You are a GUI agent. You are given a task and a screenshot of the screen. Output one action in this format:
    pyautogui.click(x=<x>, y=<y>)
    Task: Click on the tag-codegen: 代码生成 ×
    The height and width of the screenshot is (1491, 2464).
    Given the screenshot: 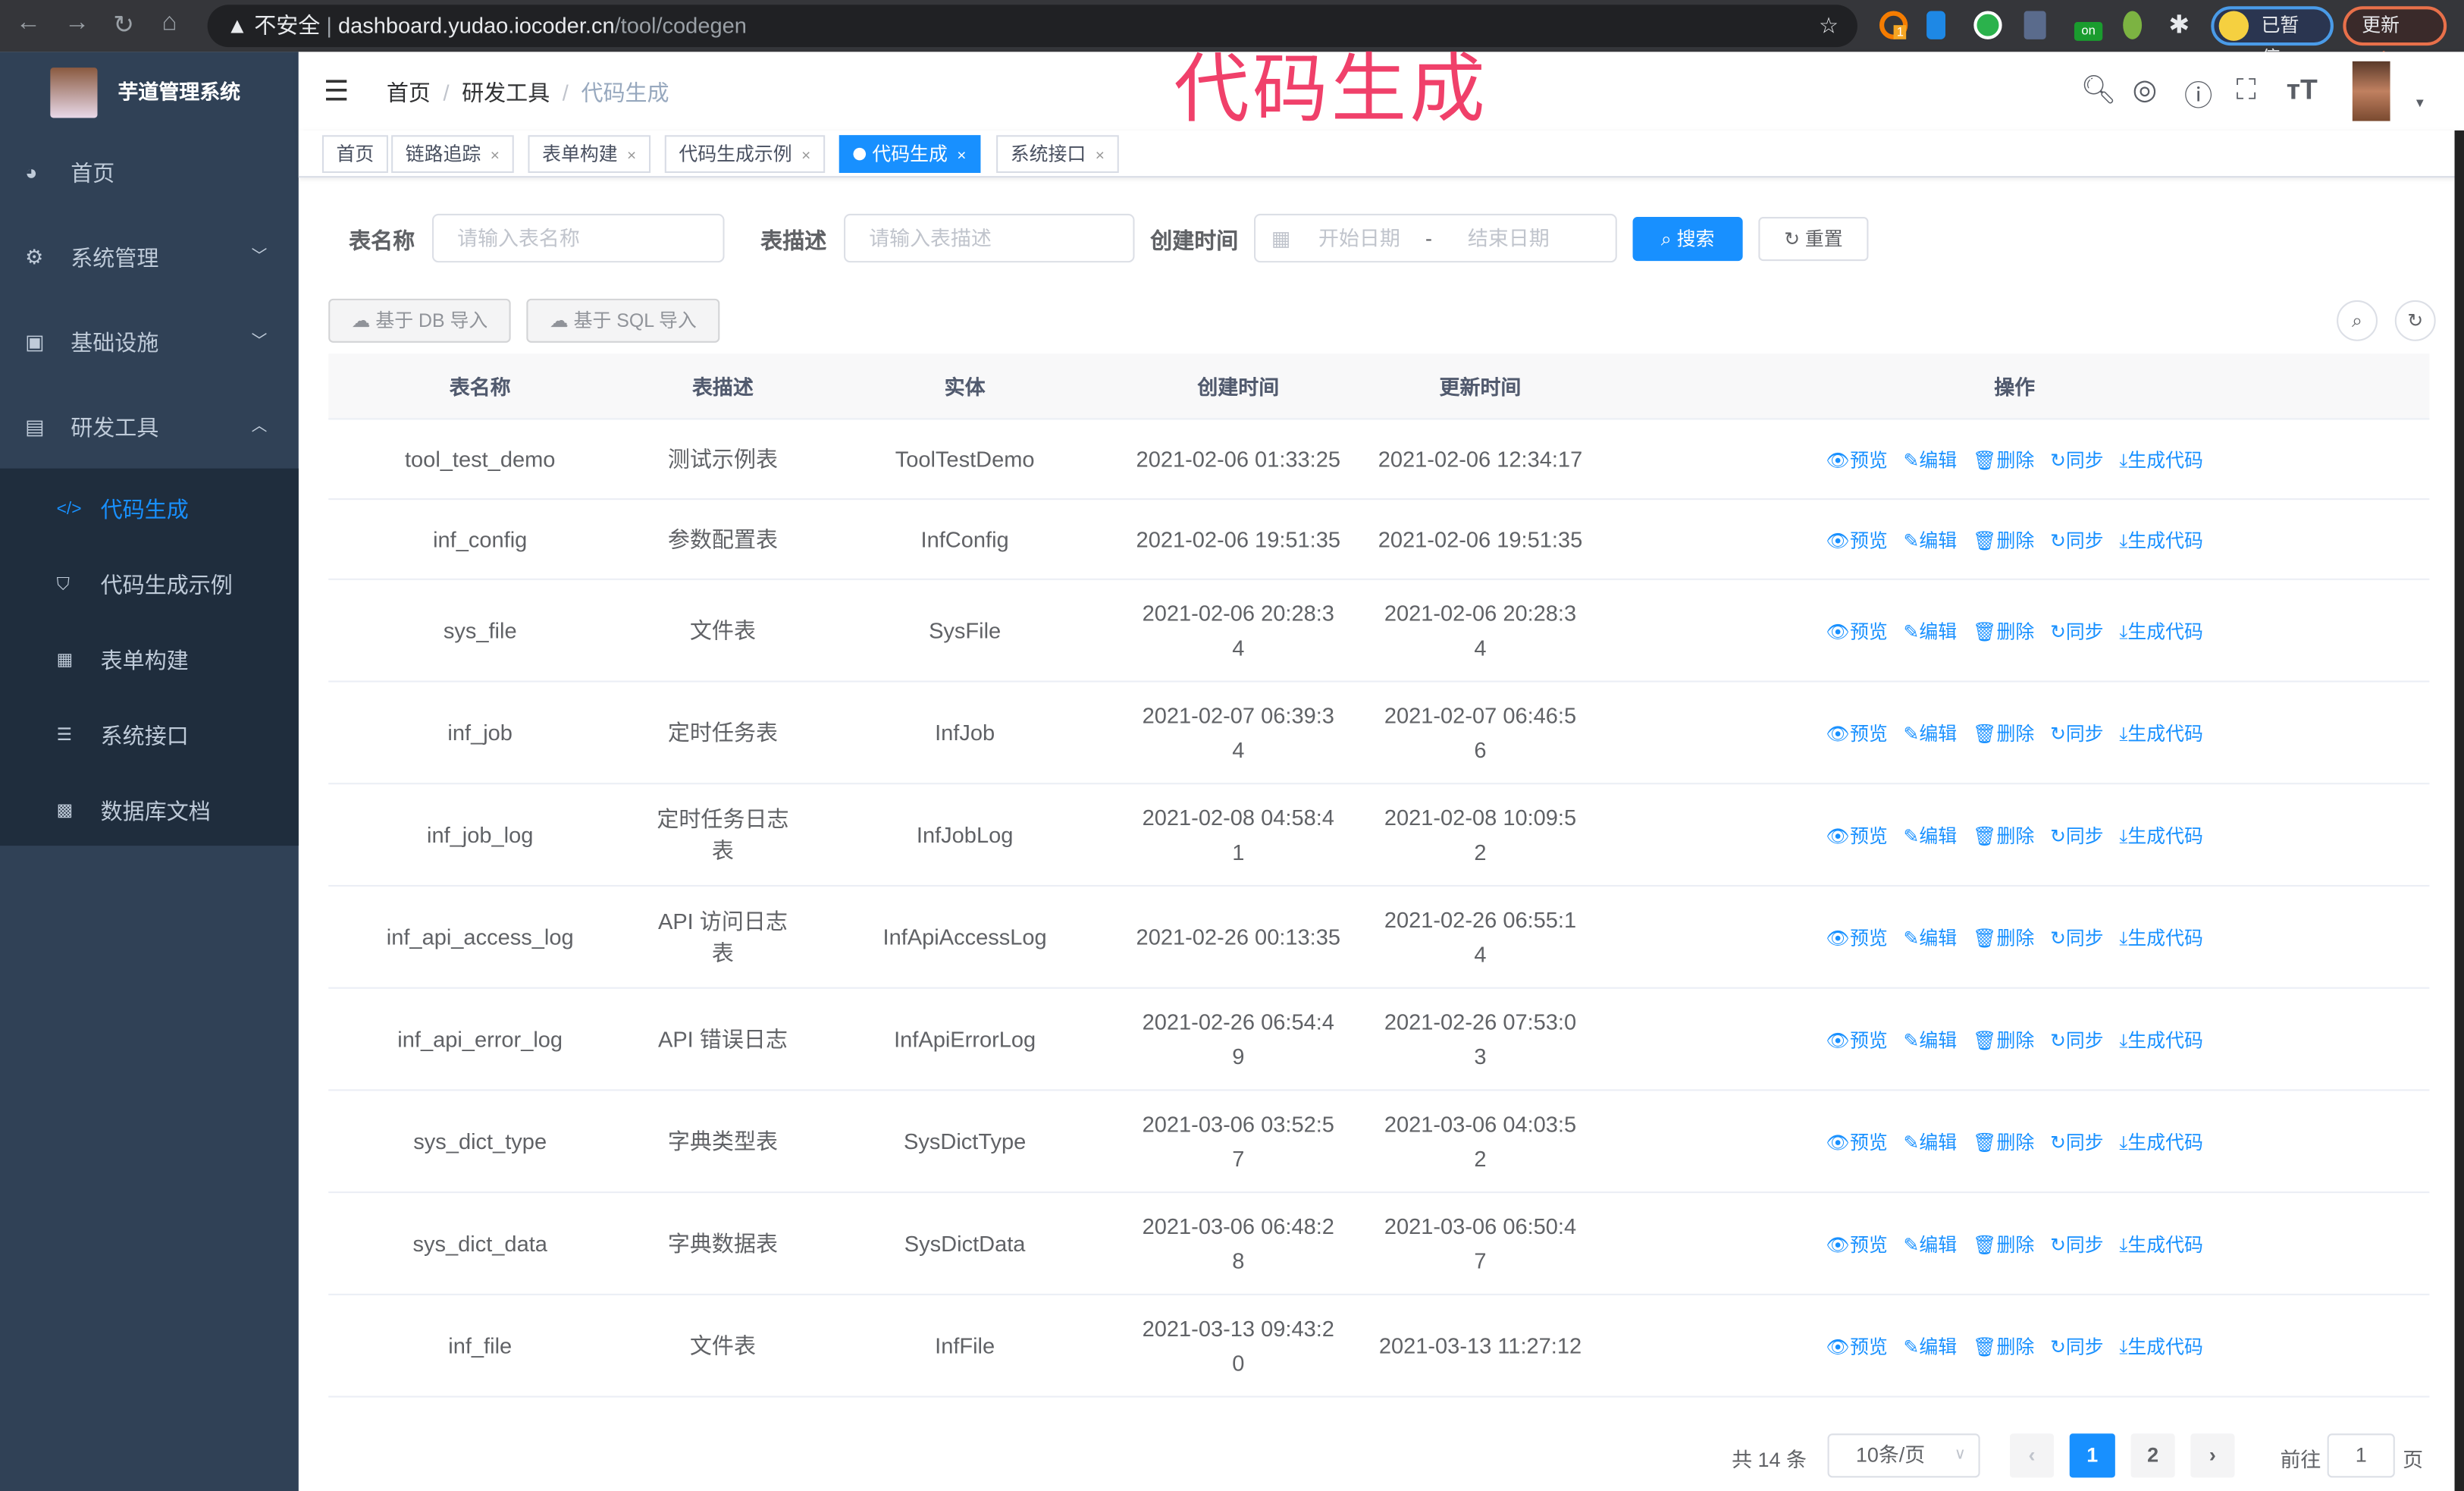 What is the action you would take?
    pyautogui.click(x=910, y=154)
    